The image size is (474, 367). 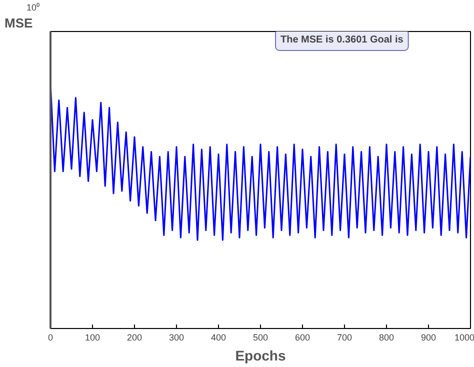 I want to click on text: The MSE is 0.3601 Goal is, so click(x=342, y=40).